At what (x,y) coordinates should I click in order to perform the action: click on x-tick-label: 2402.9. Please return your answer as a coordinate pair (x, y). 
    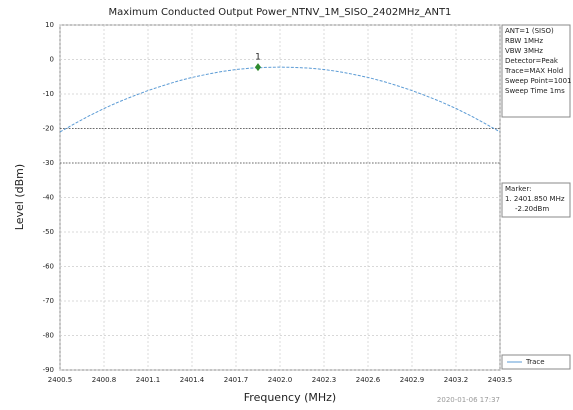
    Looking at the image, I should click on (412, 380).